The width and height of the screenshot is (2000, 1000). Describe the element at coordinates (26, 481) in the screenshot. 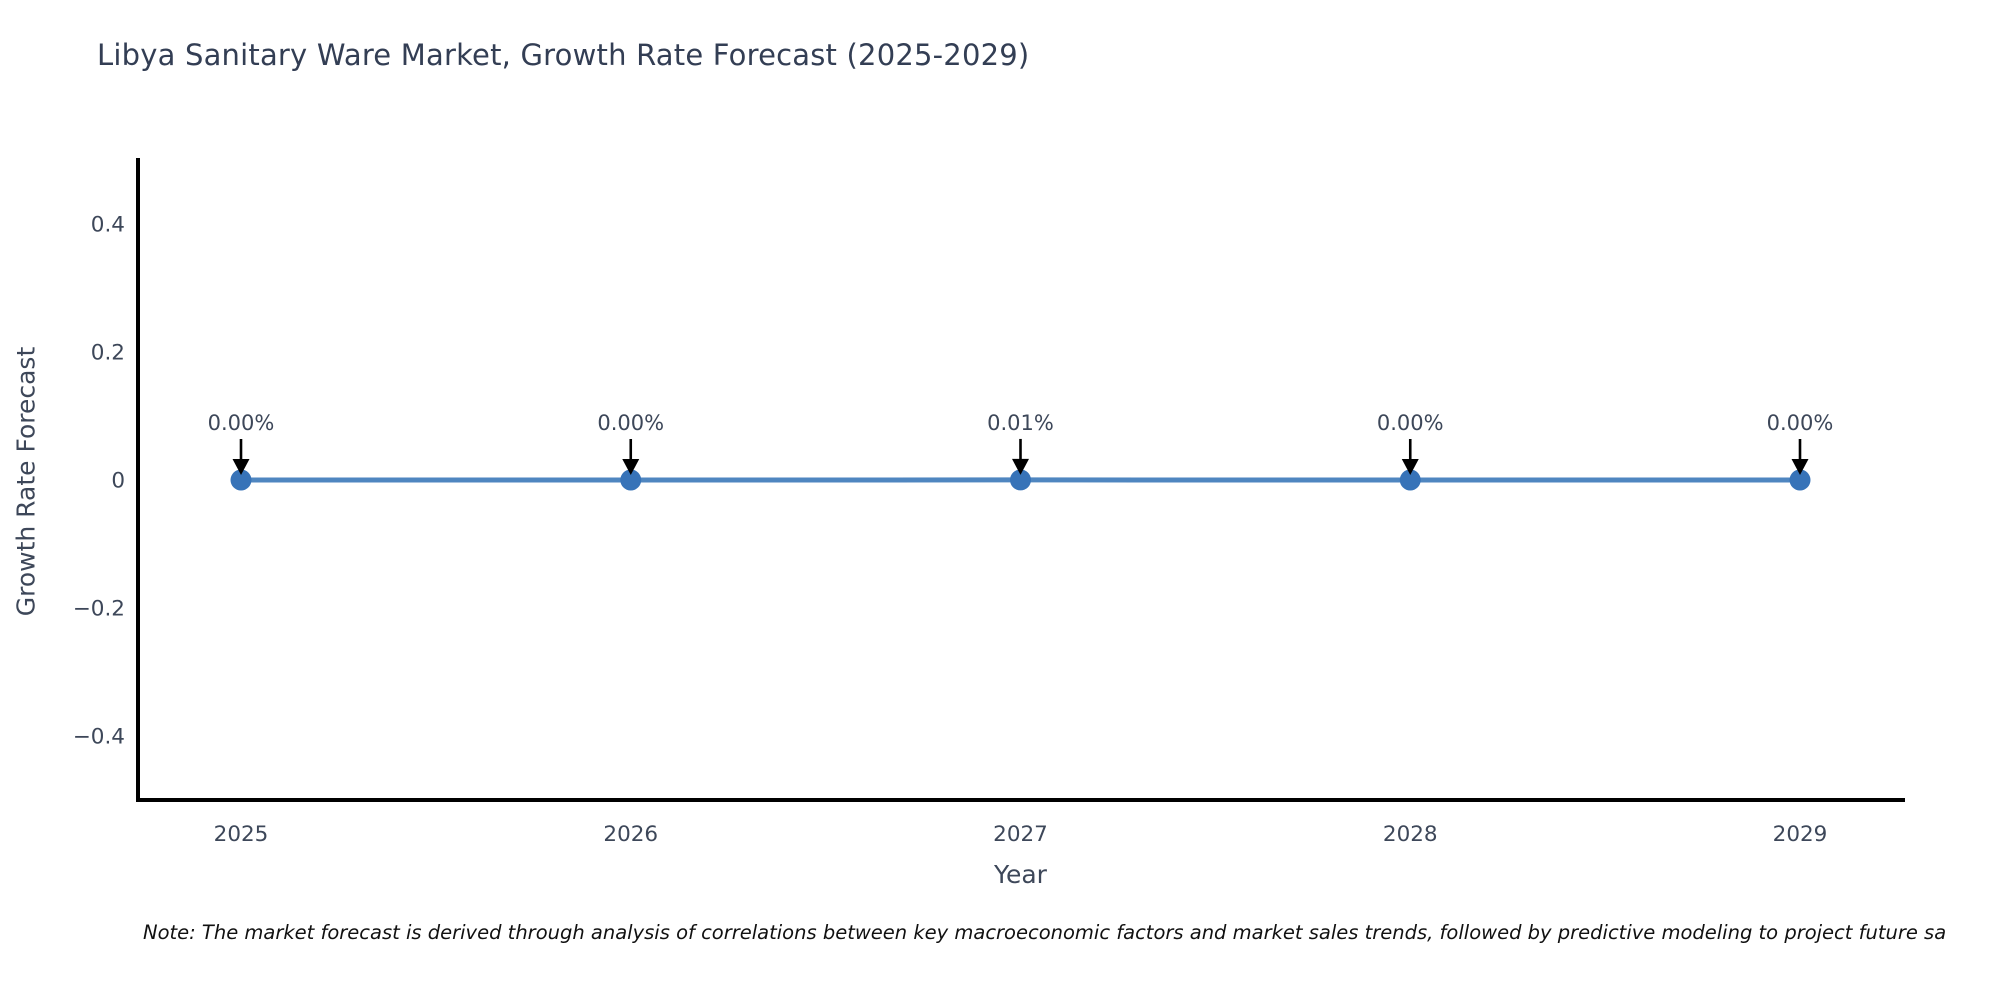

I see `y-axis-title: Growth Rate Forecast` at that location.